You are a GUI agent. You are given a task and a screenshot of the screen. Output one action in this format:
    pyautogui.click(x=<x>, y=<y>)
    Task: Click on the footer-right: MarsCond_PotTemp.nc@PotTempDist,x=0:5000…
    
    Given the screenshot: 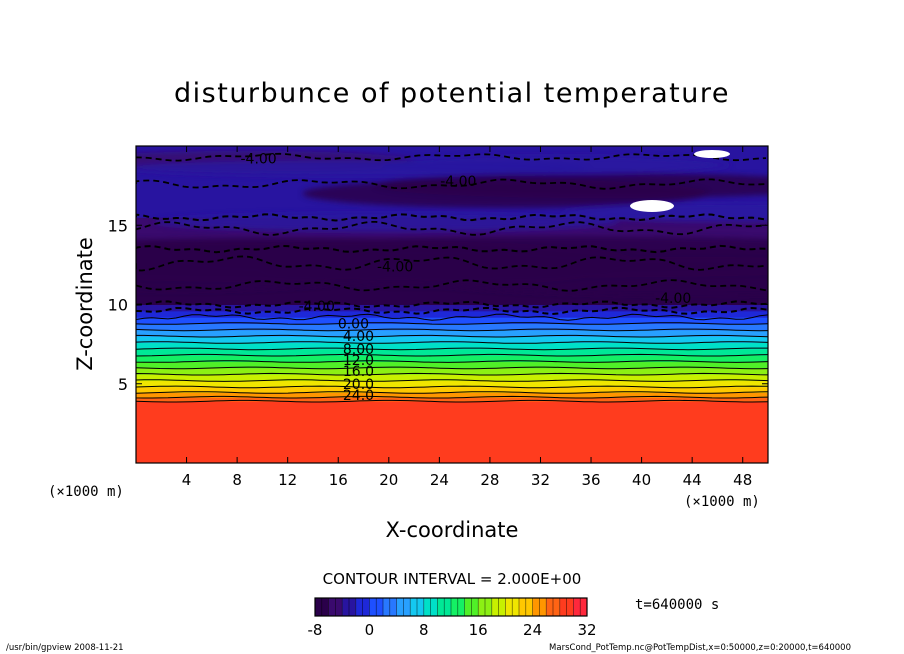 What is the action you would take?
    pyautogui.click(x=700, y=648)
    